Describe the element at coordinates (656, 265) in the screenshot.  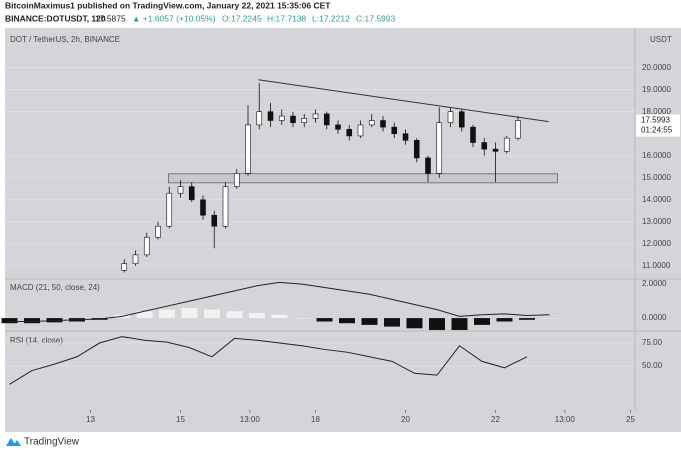
I see `y-tick-label: 11.0000` at that location.